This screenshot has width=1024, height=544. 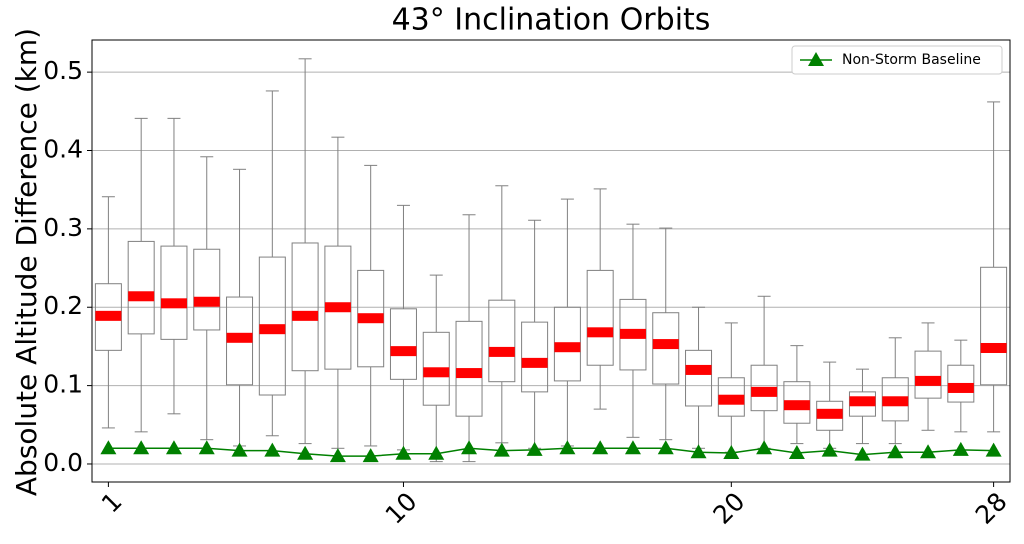 What do you see at coordinates (63, 70) in the screenshot?
I see `y-tick-label: 0.5` at bounding box center [63, 70].